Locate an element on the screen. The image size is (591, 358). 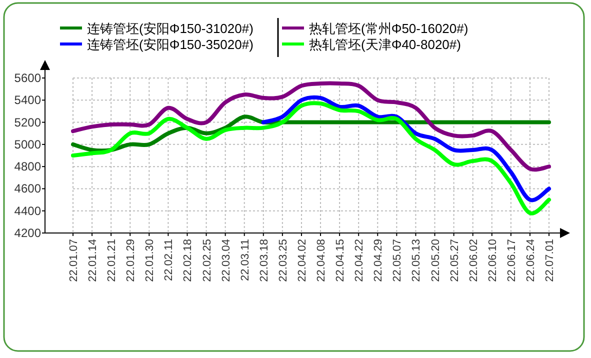
x-tick-label: 22.06.24 is located at coordinates (530, 260).